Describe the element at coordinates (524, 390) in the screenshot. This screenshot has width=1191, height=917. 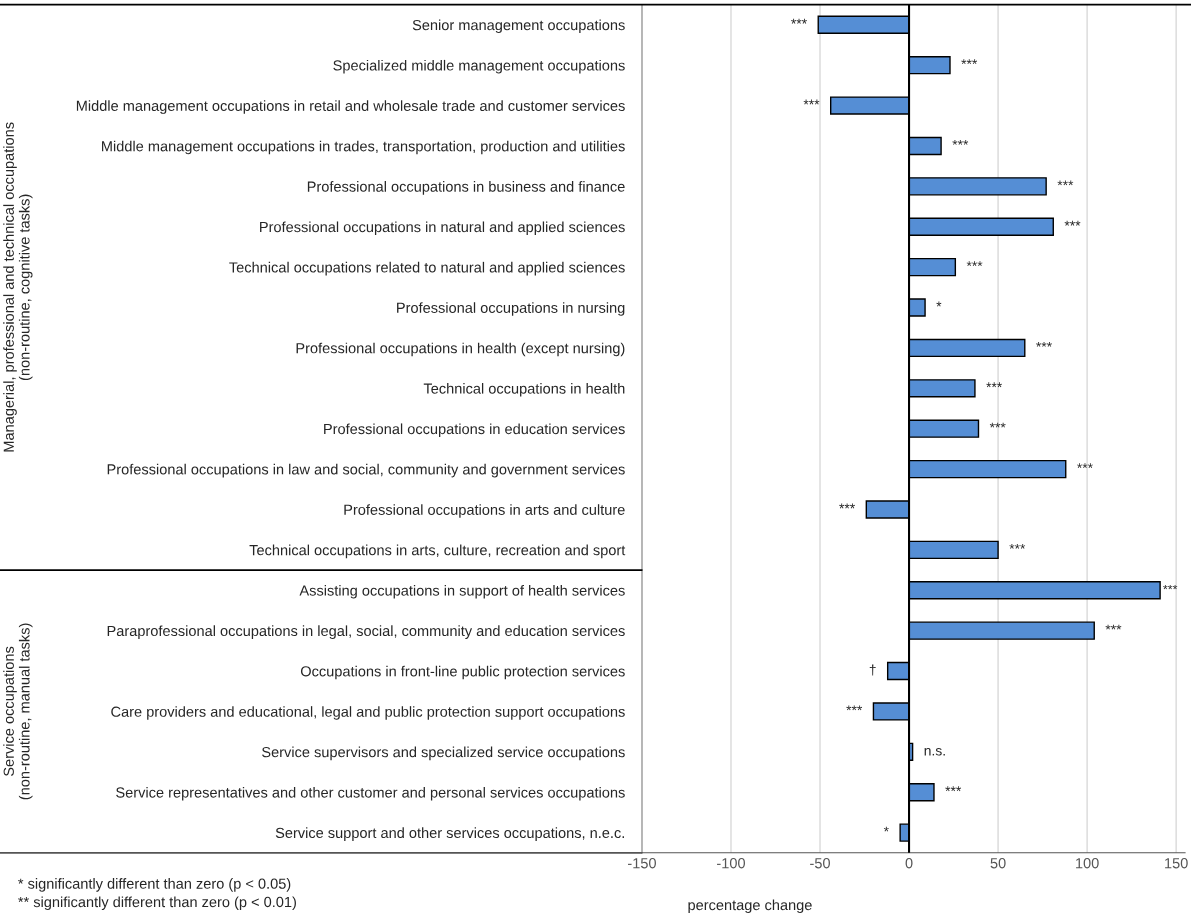
I see `y-tick-label: Technical occupations in health` at that location.